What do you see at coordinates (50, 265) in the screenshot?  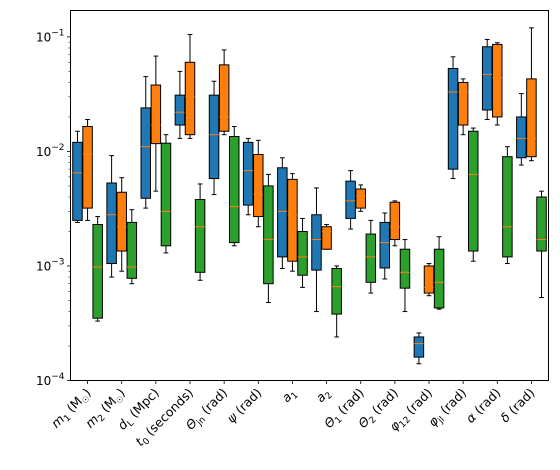 I see `y-tick-label-2: 10⁻³` at bounding box center [50, 265].